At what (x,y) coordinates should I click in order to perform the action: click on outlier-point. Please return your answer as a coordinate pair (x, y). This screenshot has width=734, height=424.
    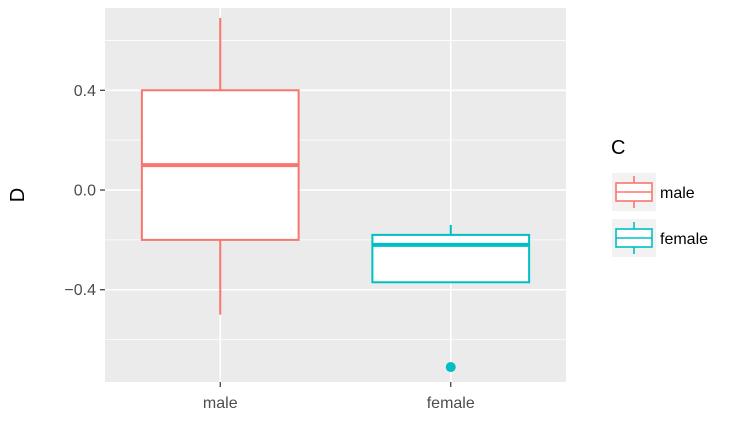
    Looking at the image, I should click on (450, 367).